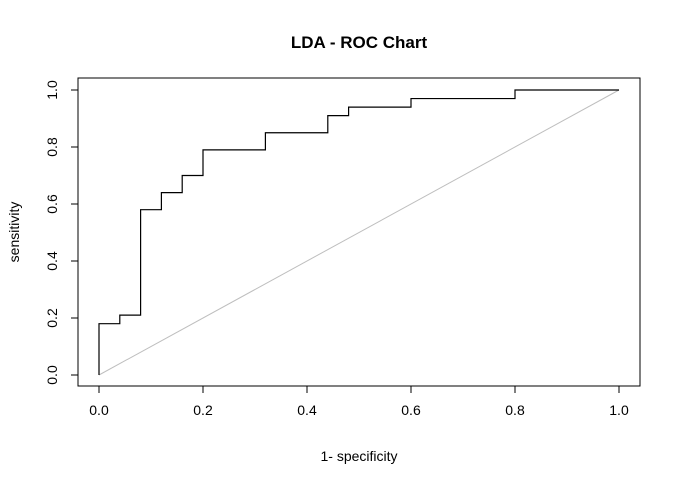 The image size is (680, 485). What do you see at coordinates (359, 401) in the screenshot?
I see `x-axis: 0.0 0.2 0.4 0.6 0.8 1.0` at bounding box center [359, 401].